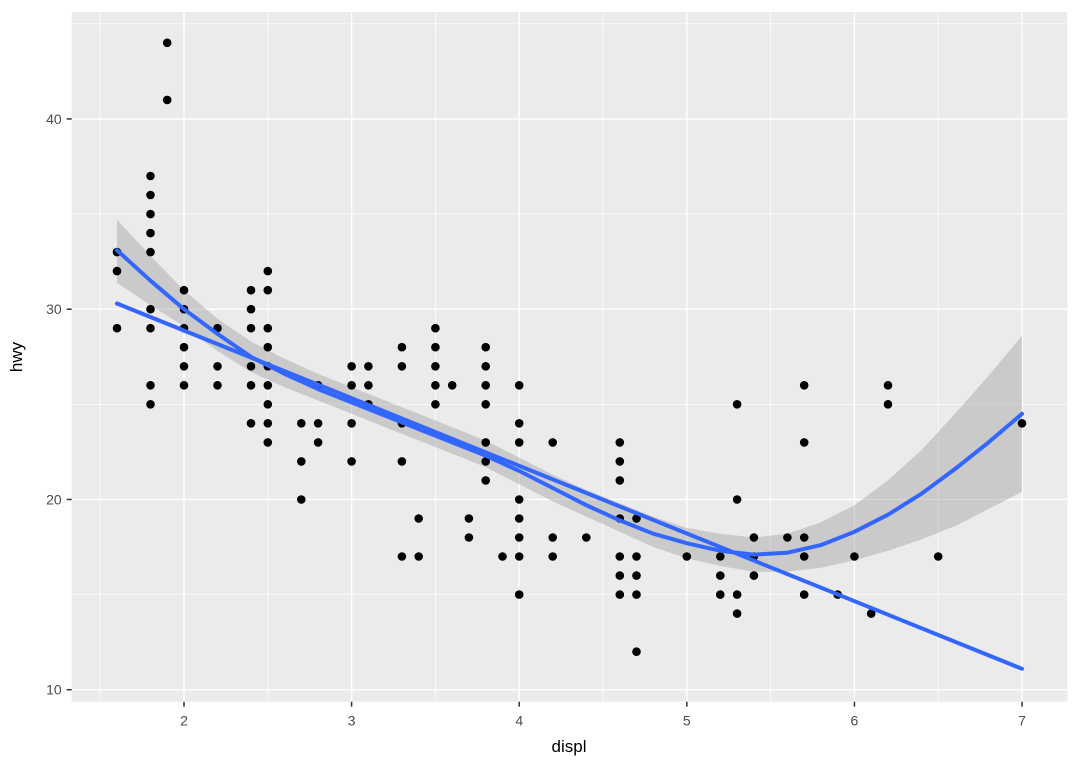 The width and height of the screenshot is (1080, 771). I want to click on y-tick-label: 10, so click(54, 690).